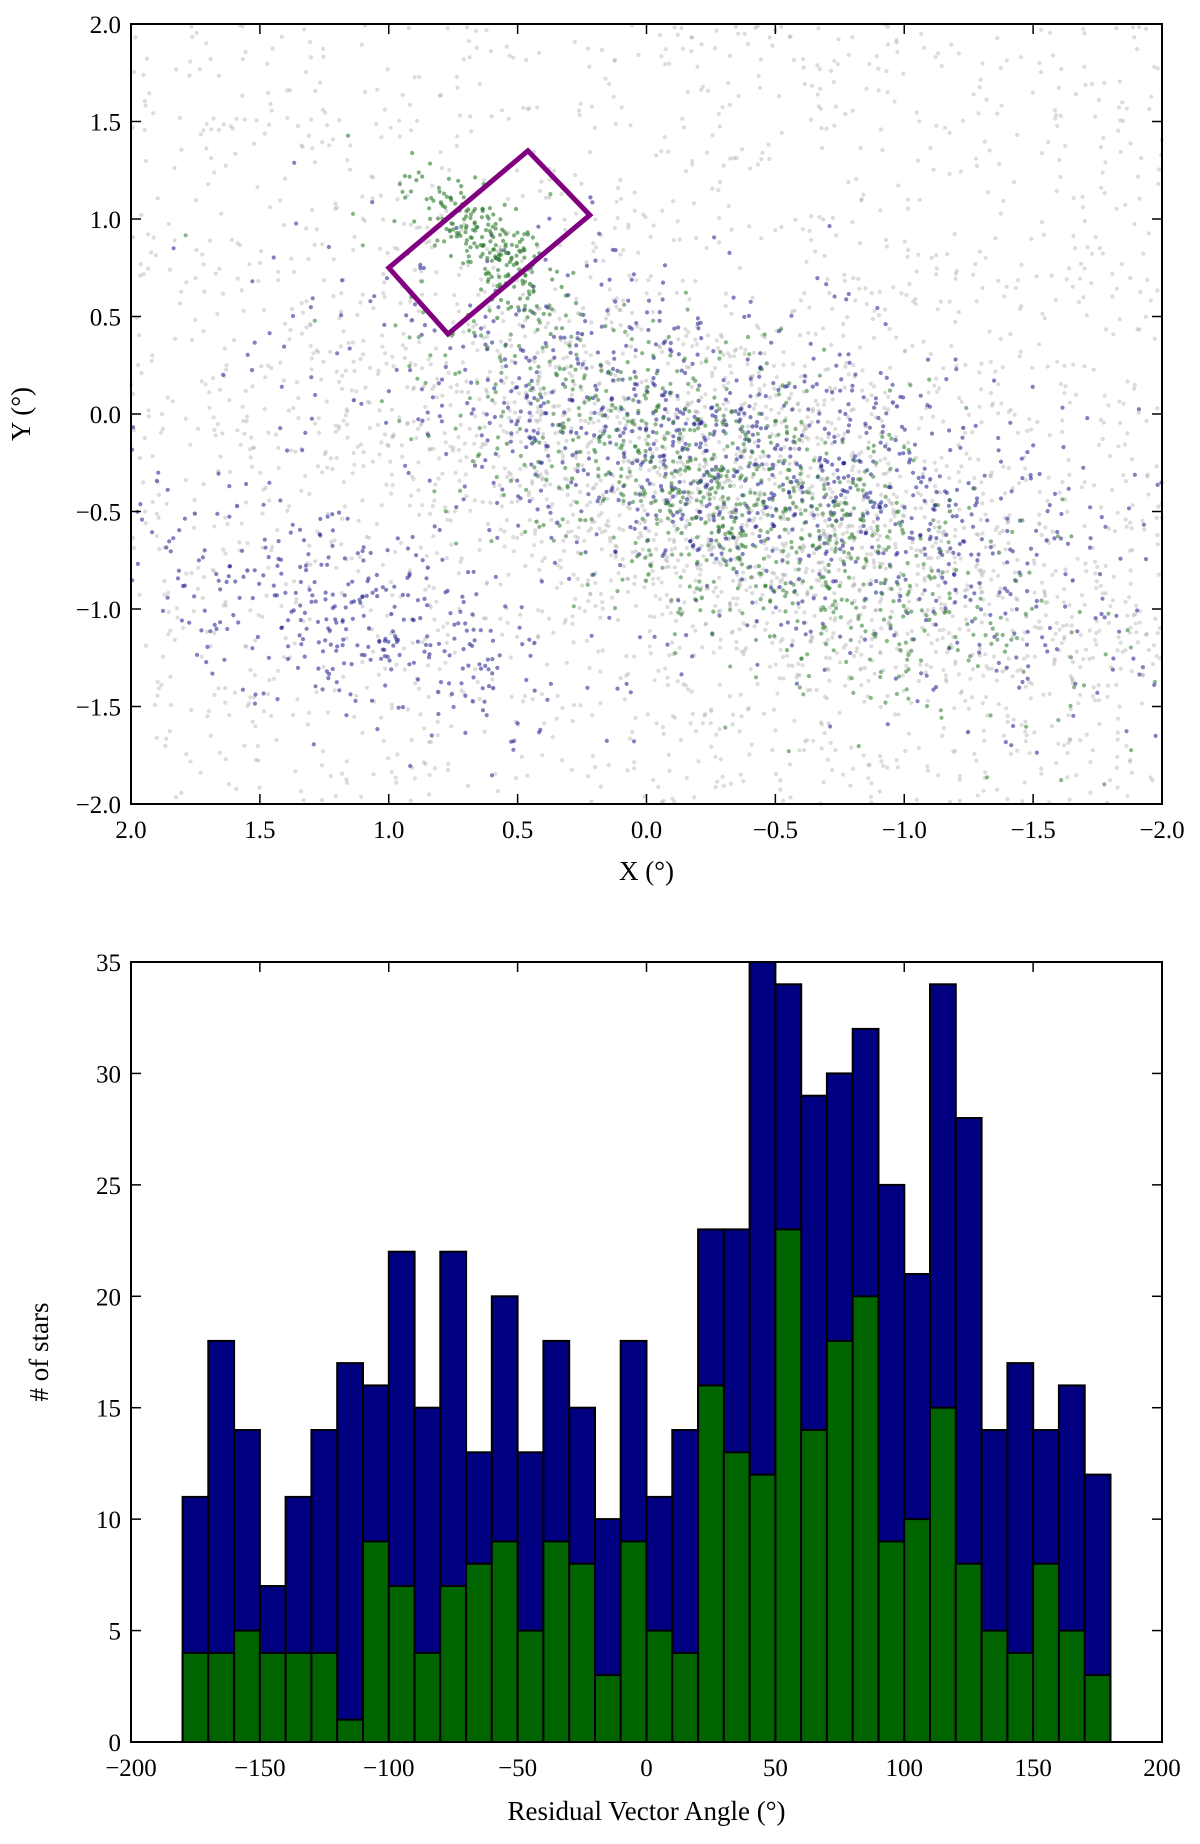 The width and height of the screenshot is (1200, 1844). Describe the element at coordinates (628, 506) in the screenshot. I see `scatter-point-s0-2064` at that location.